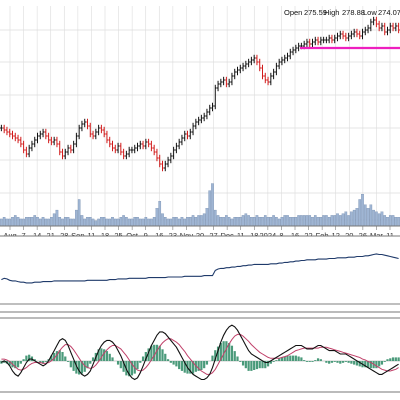 This screenshot has width=400, height=400. What do you see at coordinates (336, 235) in the screenshot?
I see `x-tick-label-24: 12` at bounding box center [336, 235].